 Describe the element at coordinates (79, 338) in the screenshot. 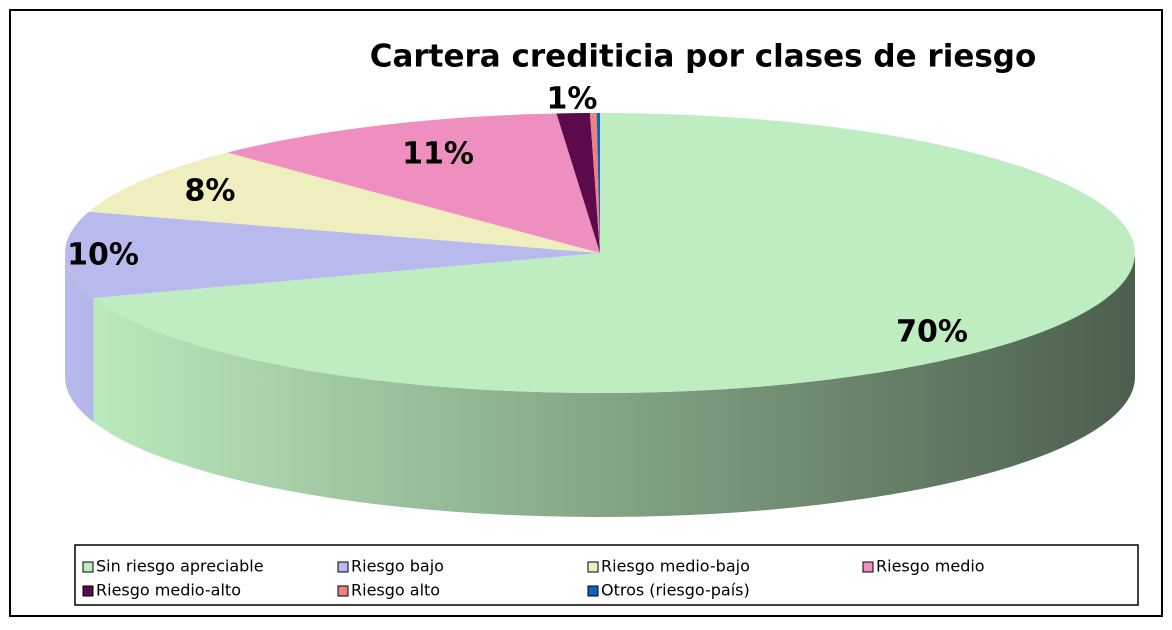

I see `slice-side` at that location.